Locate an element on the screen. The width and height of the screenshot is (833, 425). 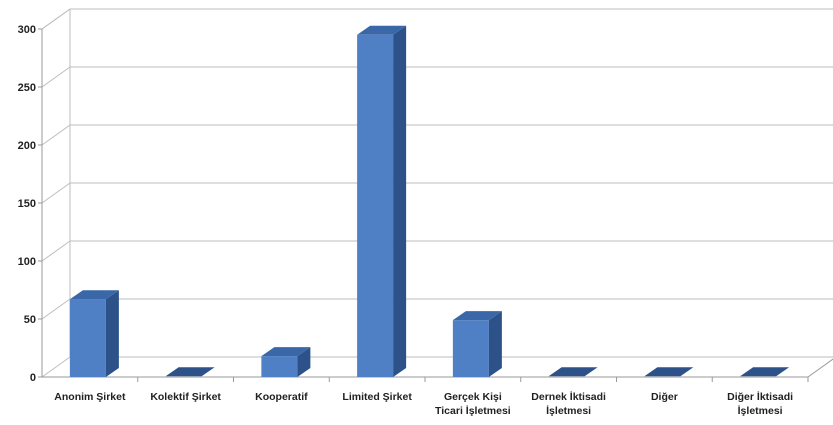
y-tick-label: 150 is located at coordinates (27, 204).